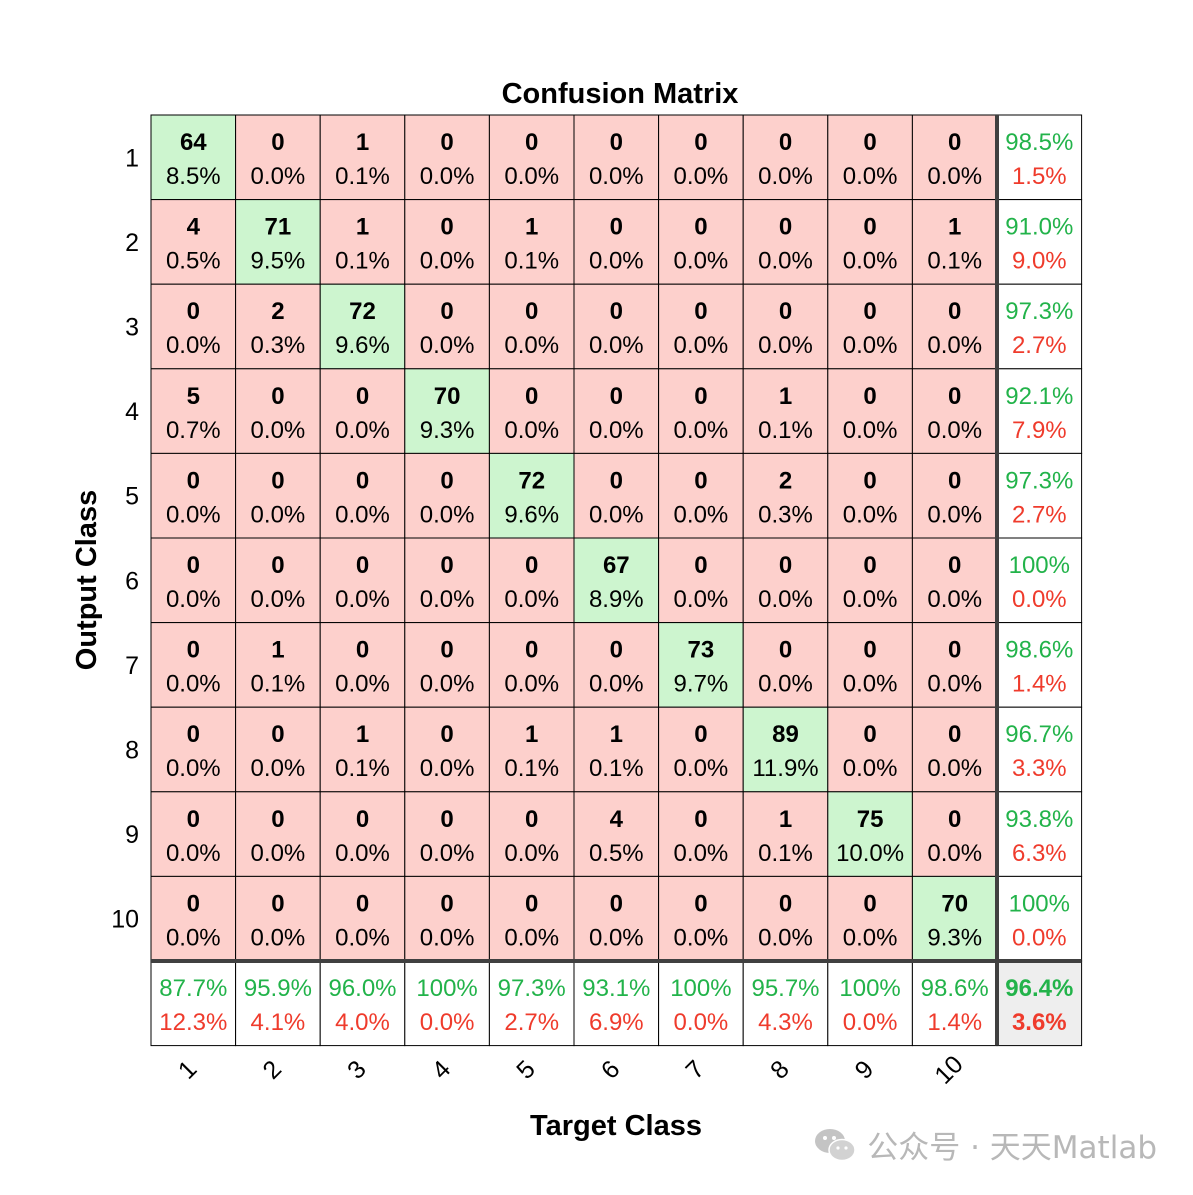 This screenshot has height=1195, width=1193. What do you see at coordinates (870, 819) in the screenshot?
I see `diagonal-cell-value: 75` at bounding box center [870, 819].